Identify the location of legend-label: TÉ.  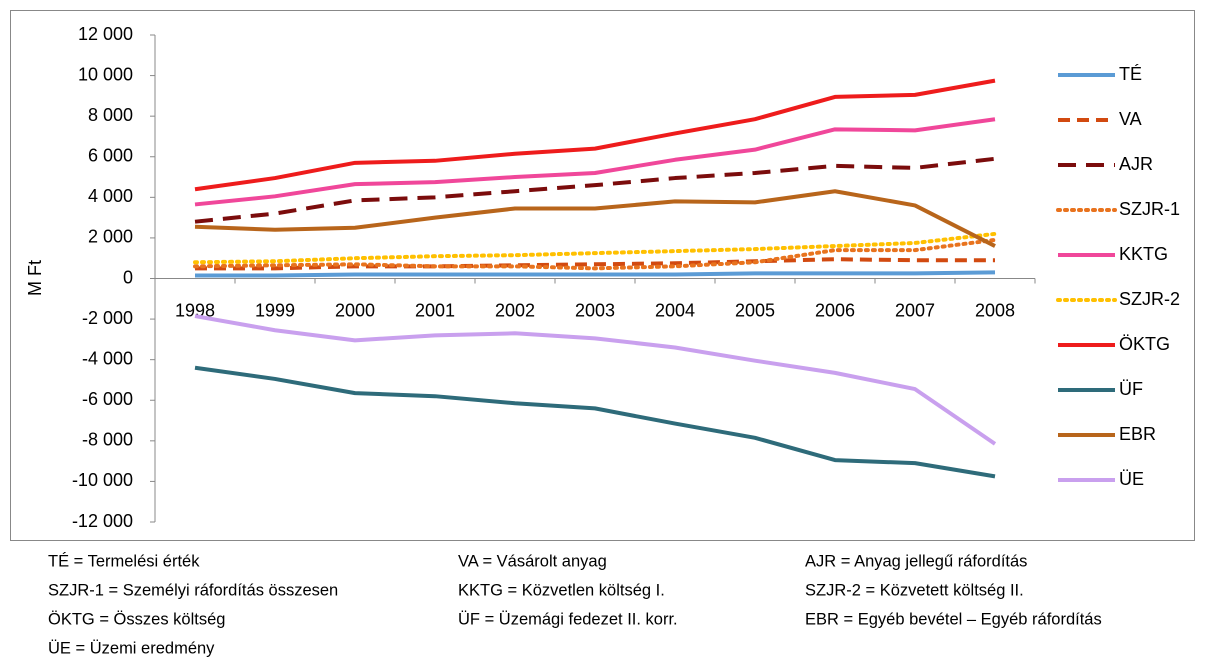
(1130, 74).